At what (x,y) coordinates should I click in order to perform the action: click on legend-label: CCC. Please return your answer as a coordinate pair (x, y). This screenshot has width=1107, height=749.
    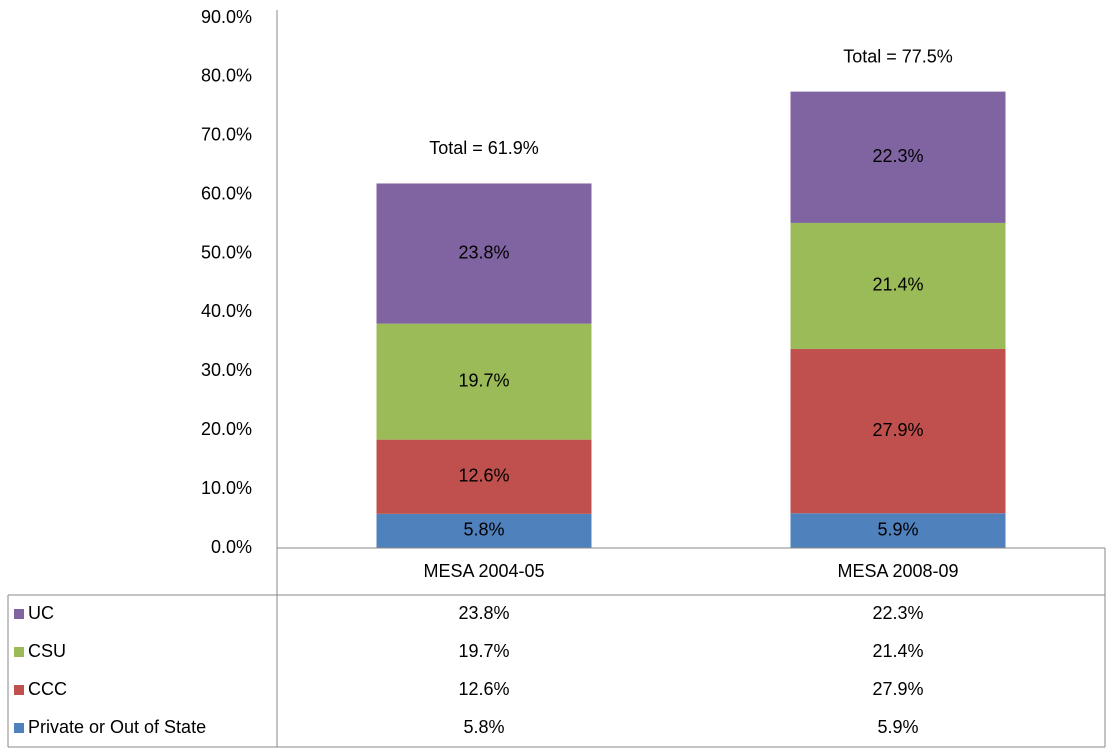
    Looking at the image, I should click on (47, 689).